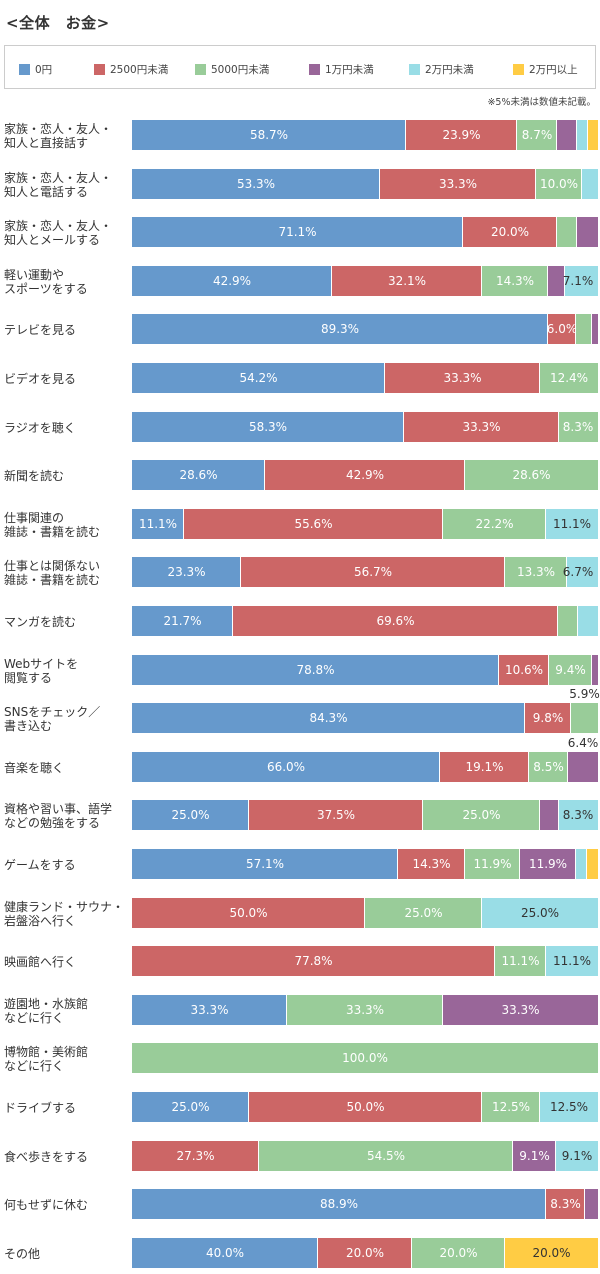 The width and height of the screenshot is (600, 1274). I want to click on data-label: 9.4%, so click(570, 670).